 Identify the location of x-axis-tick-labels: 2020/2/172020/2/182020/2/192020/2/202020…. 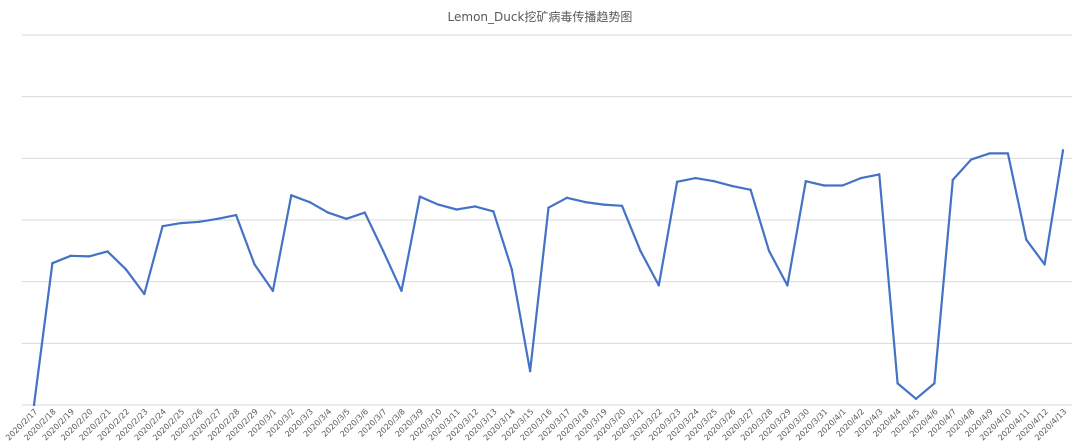
(536, 424).